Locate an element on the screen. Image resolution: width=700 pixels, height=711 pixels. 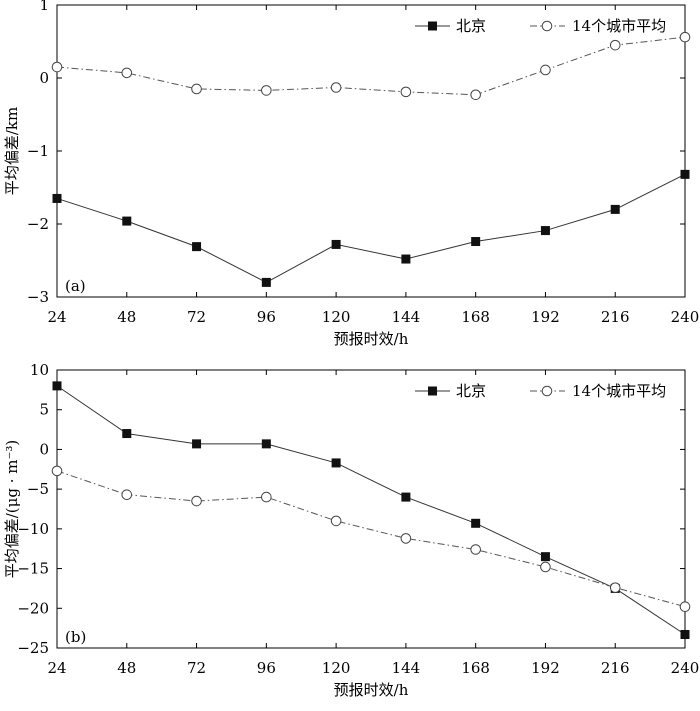
y-tick-label: −5 is located at coordinates (38, 489).